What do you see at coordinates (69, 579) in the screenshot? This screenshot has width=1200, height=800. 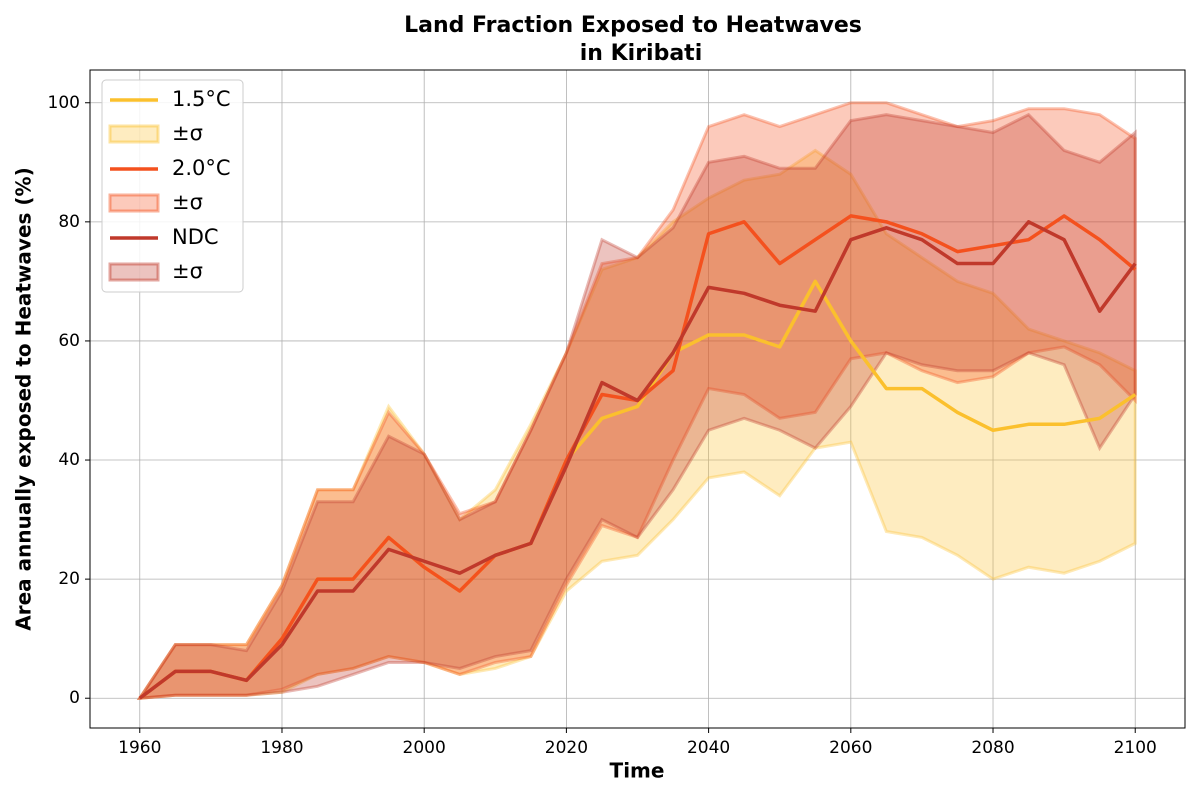 I see `y-tick-label: 20` at bounding box center [69, 579].